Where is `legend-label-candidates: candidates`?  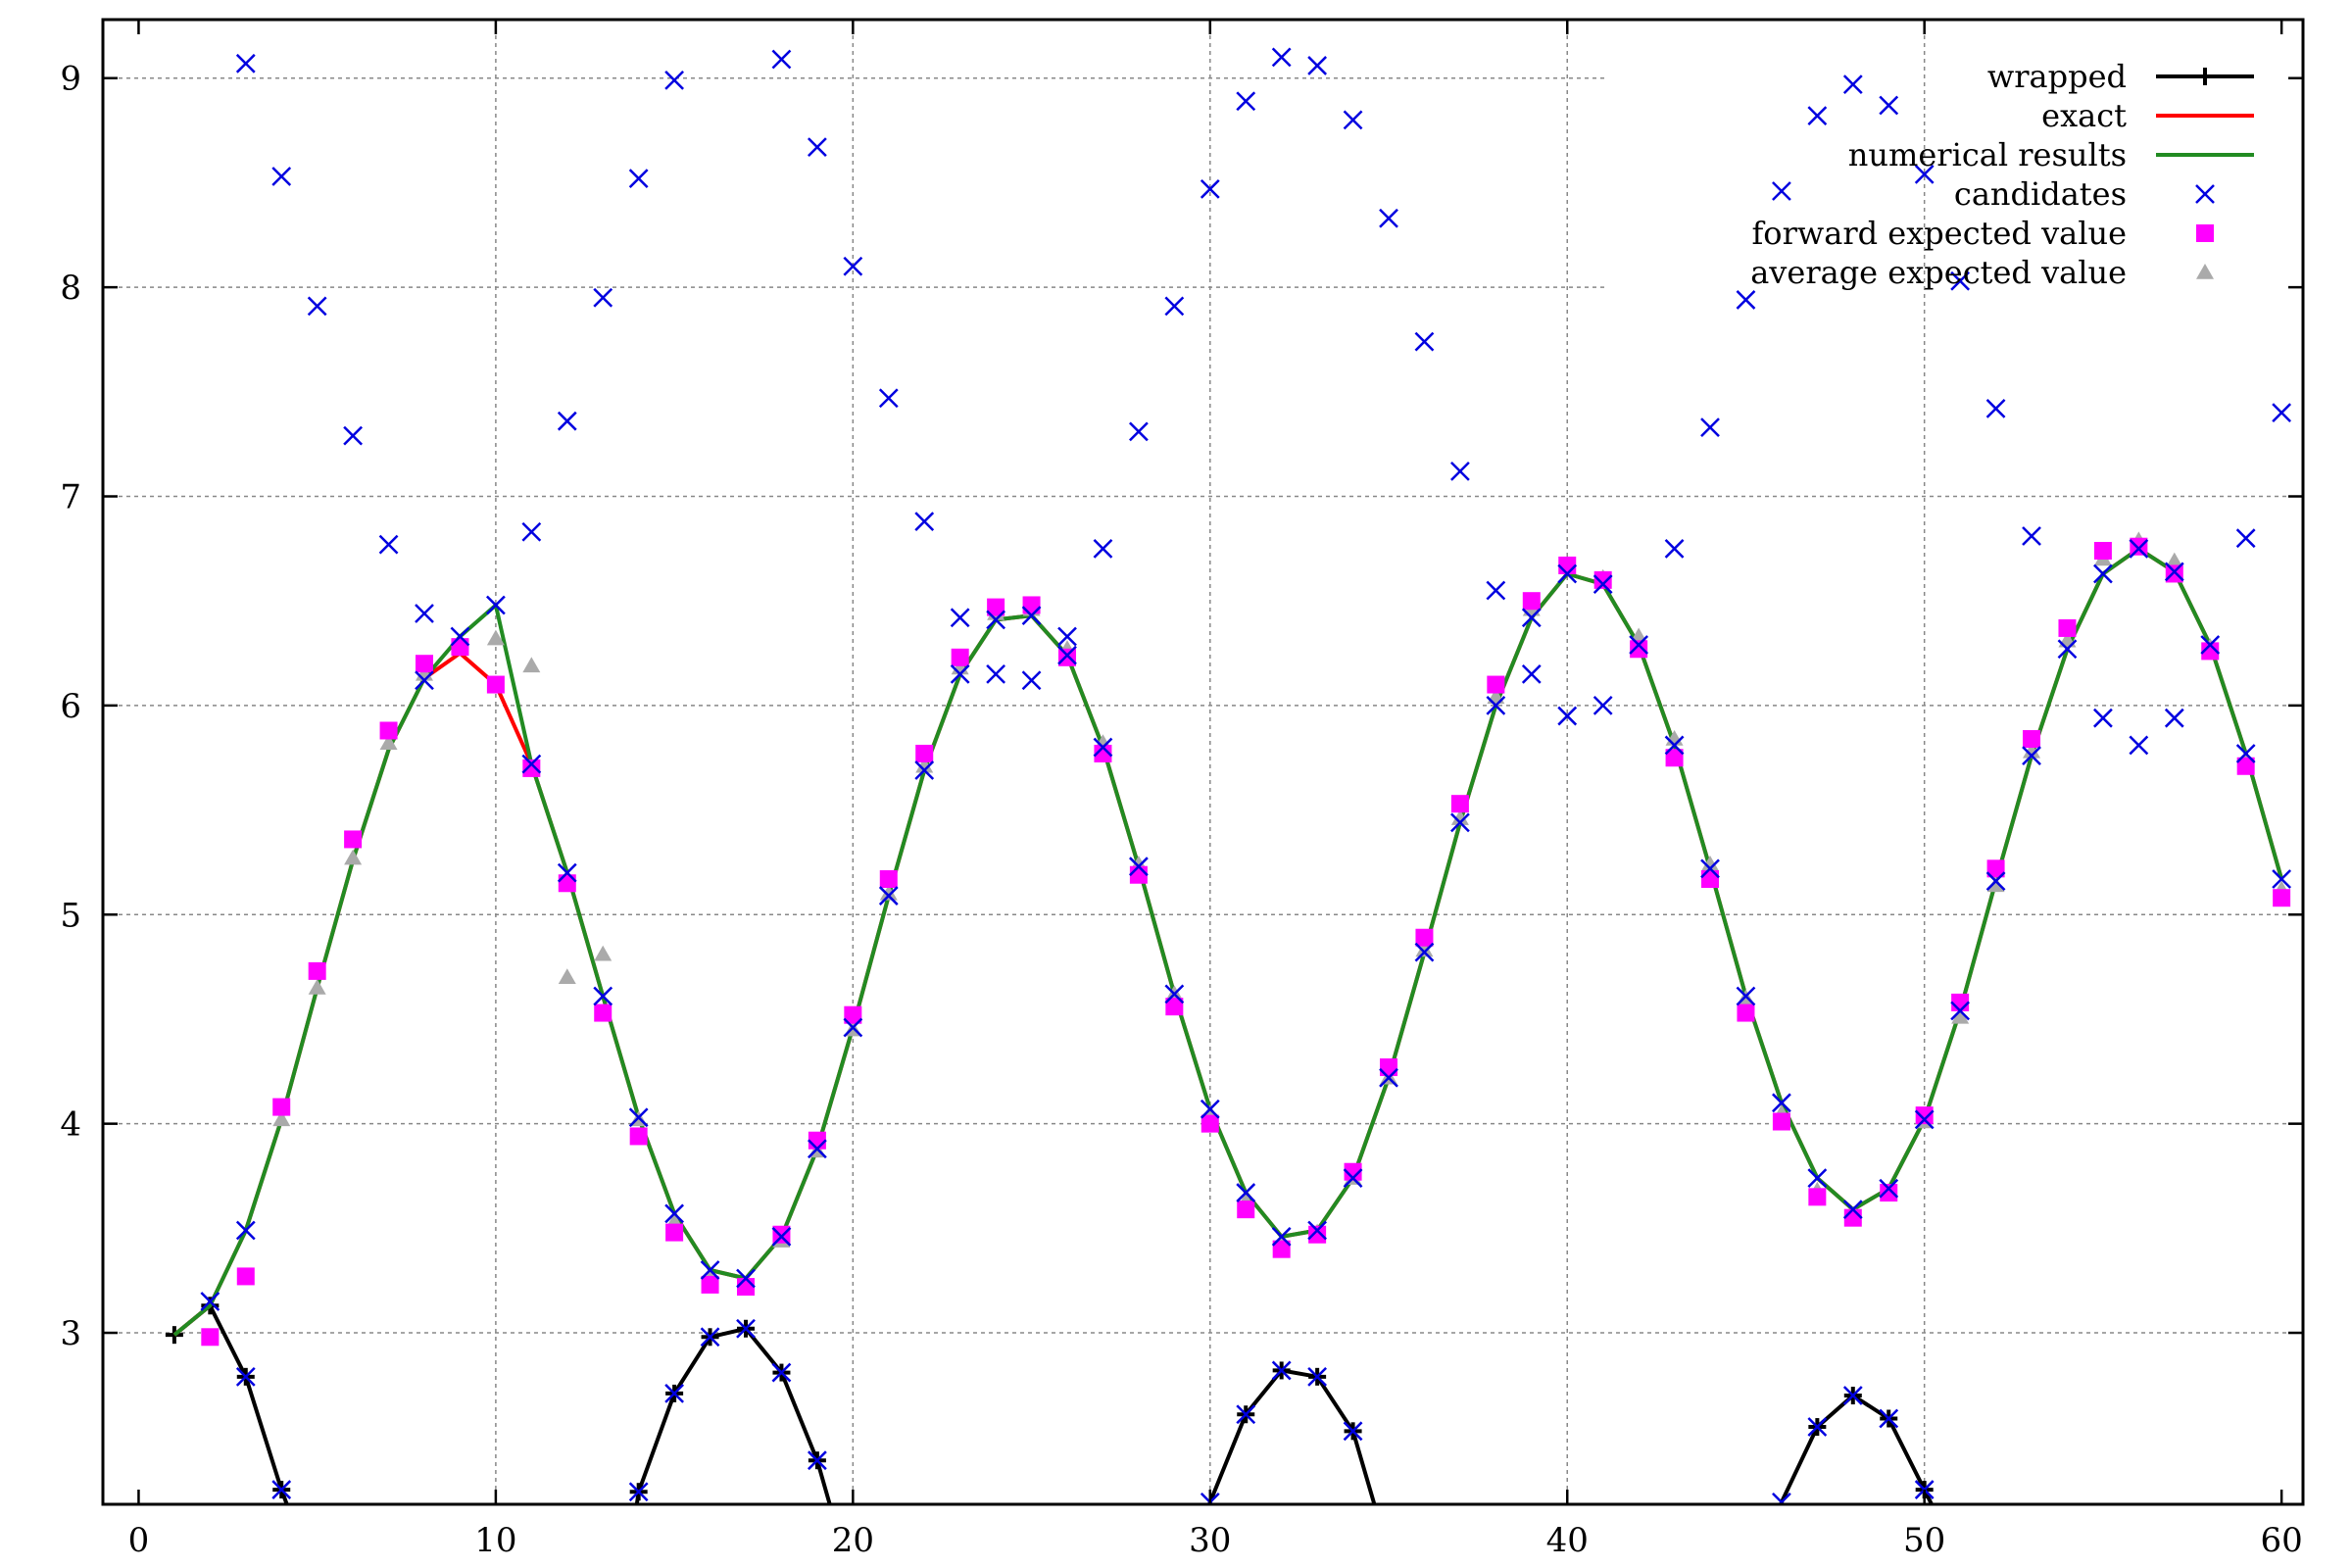
legend-label-candidates: candidates is located at coordinates (2041, 194).